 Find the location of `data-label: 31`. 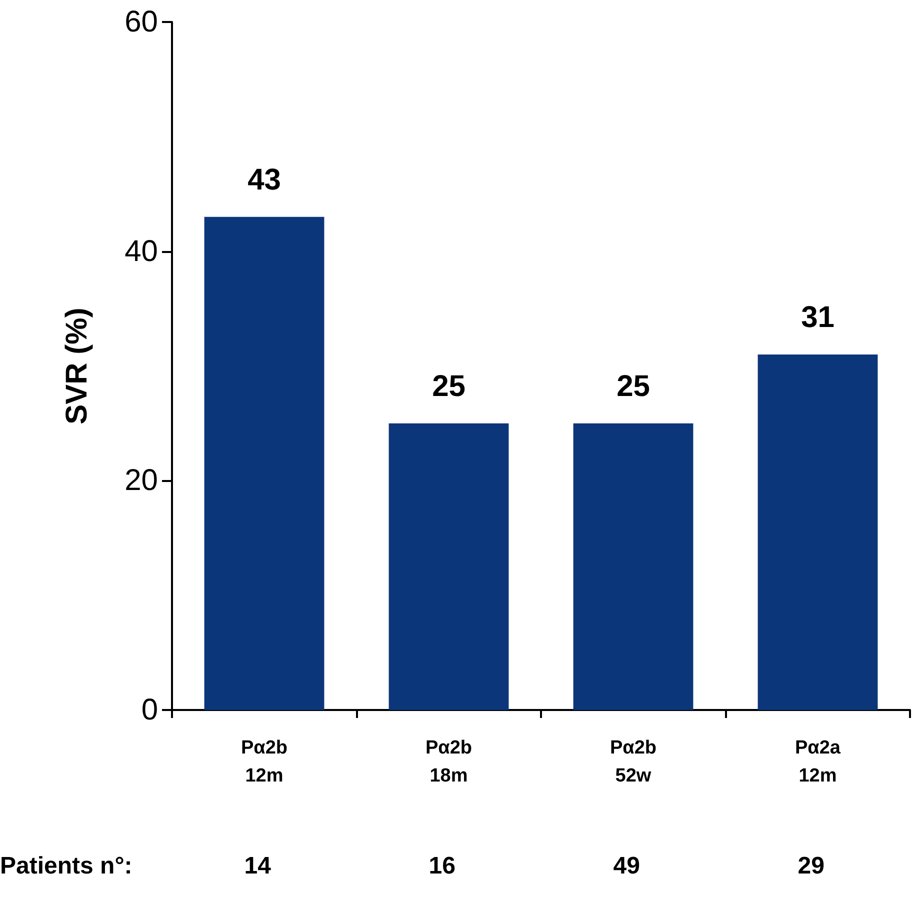

data-label: 31 is located at coordinates (817, 317).